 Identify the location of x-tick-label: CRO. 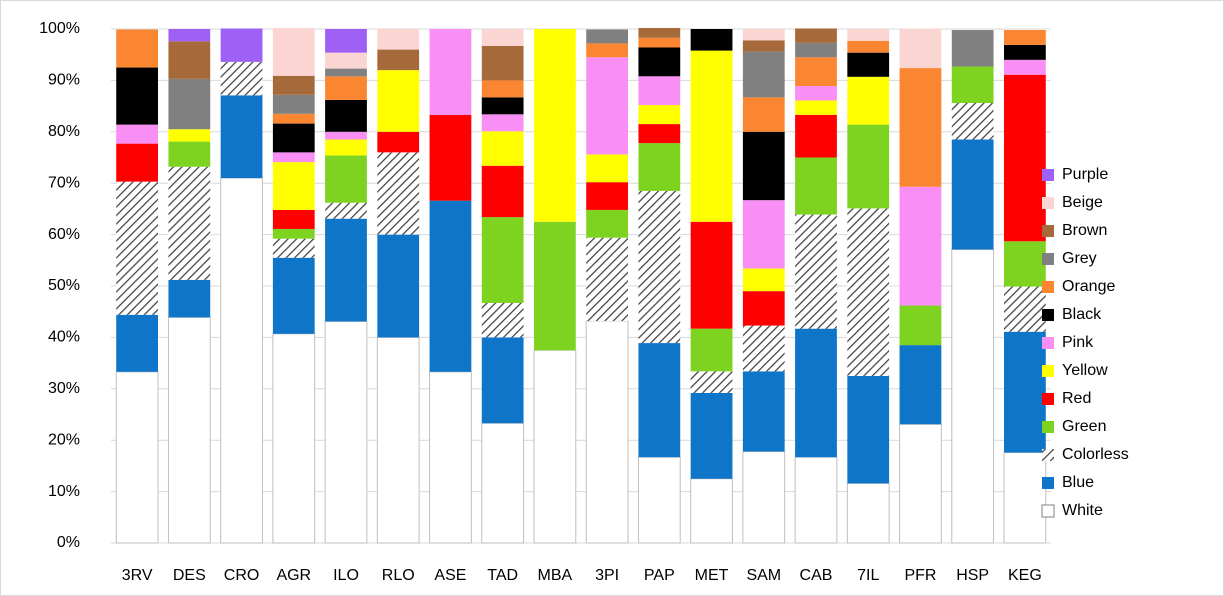
(242, 575).